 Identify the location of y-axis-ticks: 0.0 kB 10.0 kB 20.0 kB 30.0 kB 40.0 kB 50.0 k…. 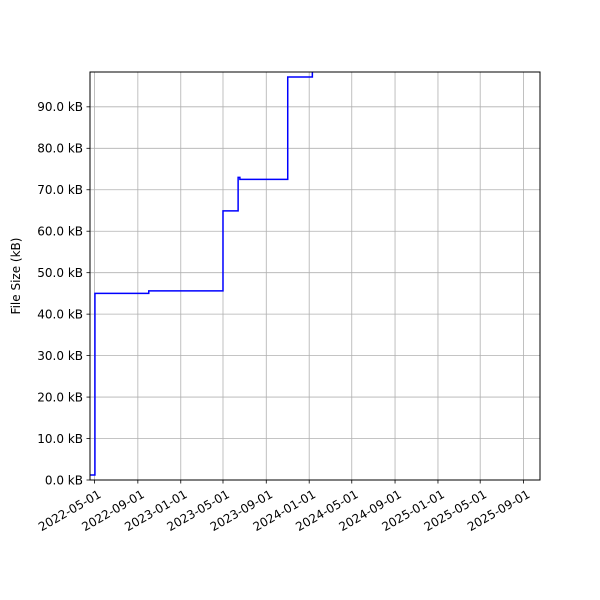
(63, 293).